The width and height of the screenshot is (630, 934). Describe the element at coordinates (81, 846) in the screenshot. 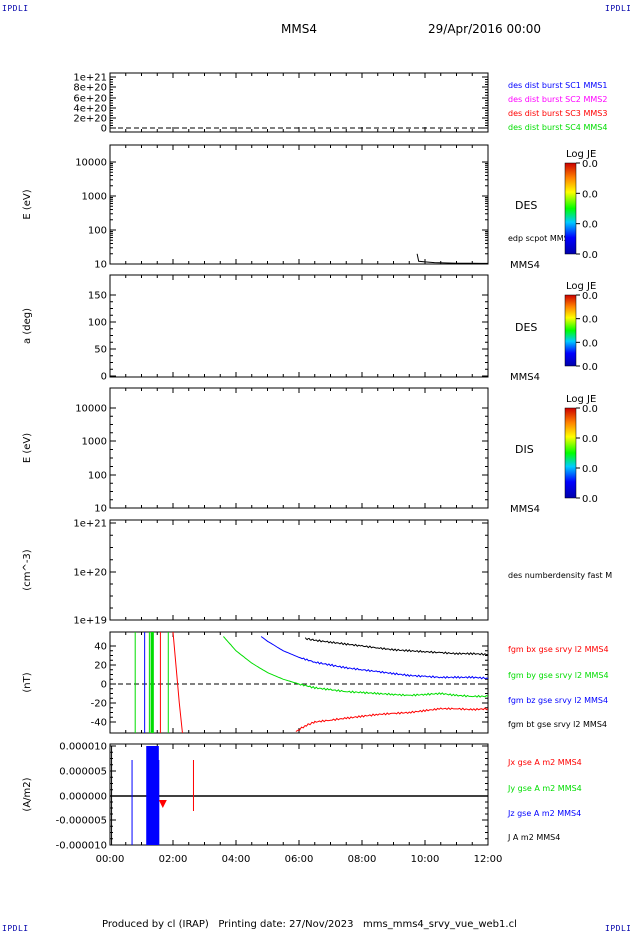

I see `y-tick-label: -0.000010` at that location.